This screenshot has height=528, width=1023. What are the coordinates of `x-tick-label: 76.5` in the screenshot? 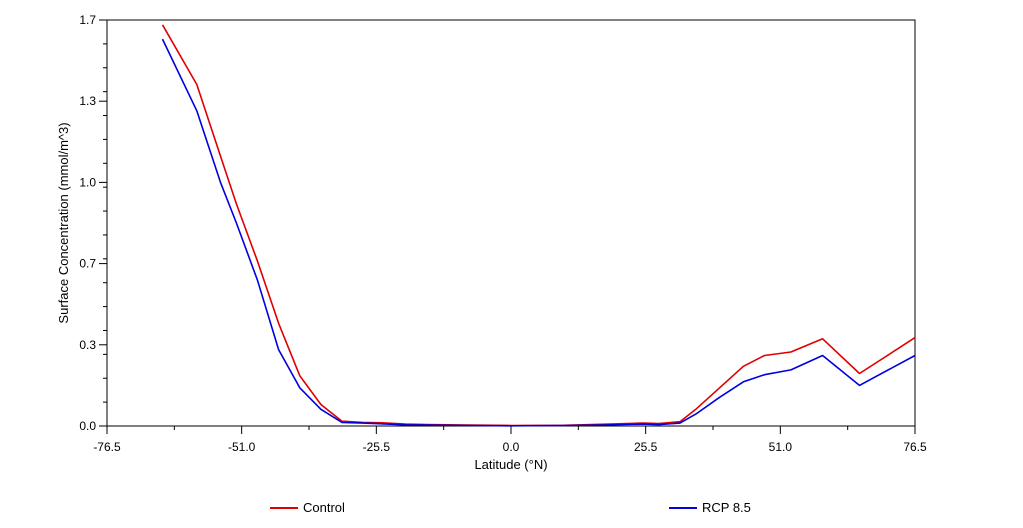 It's located at (915, 447).